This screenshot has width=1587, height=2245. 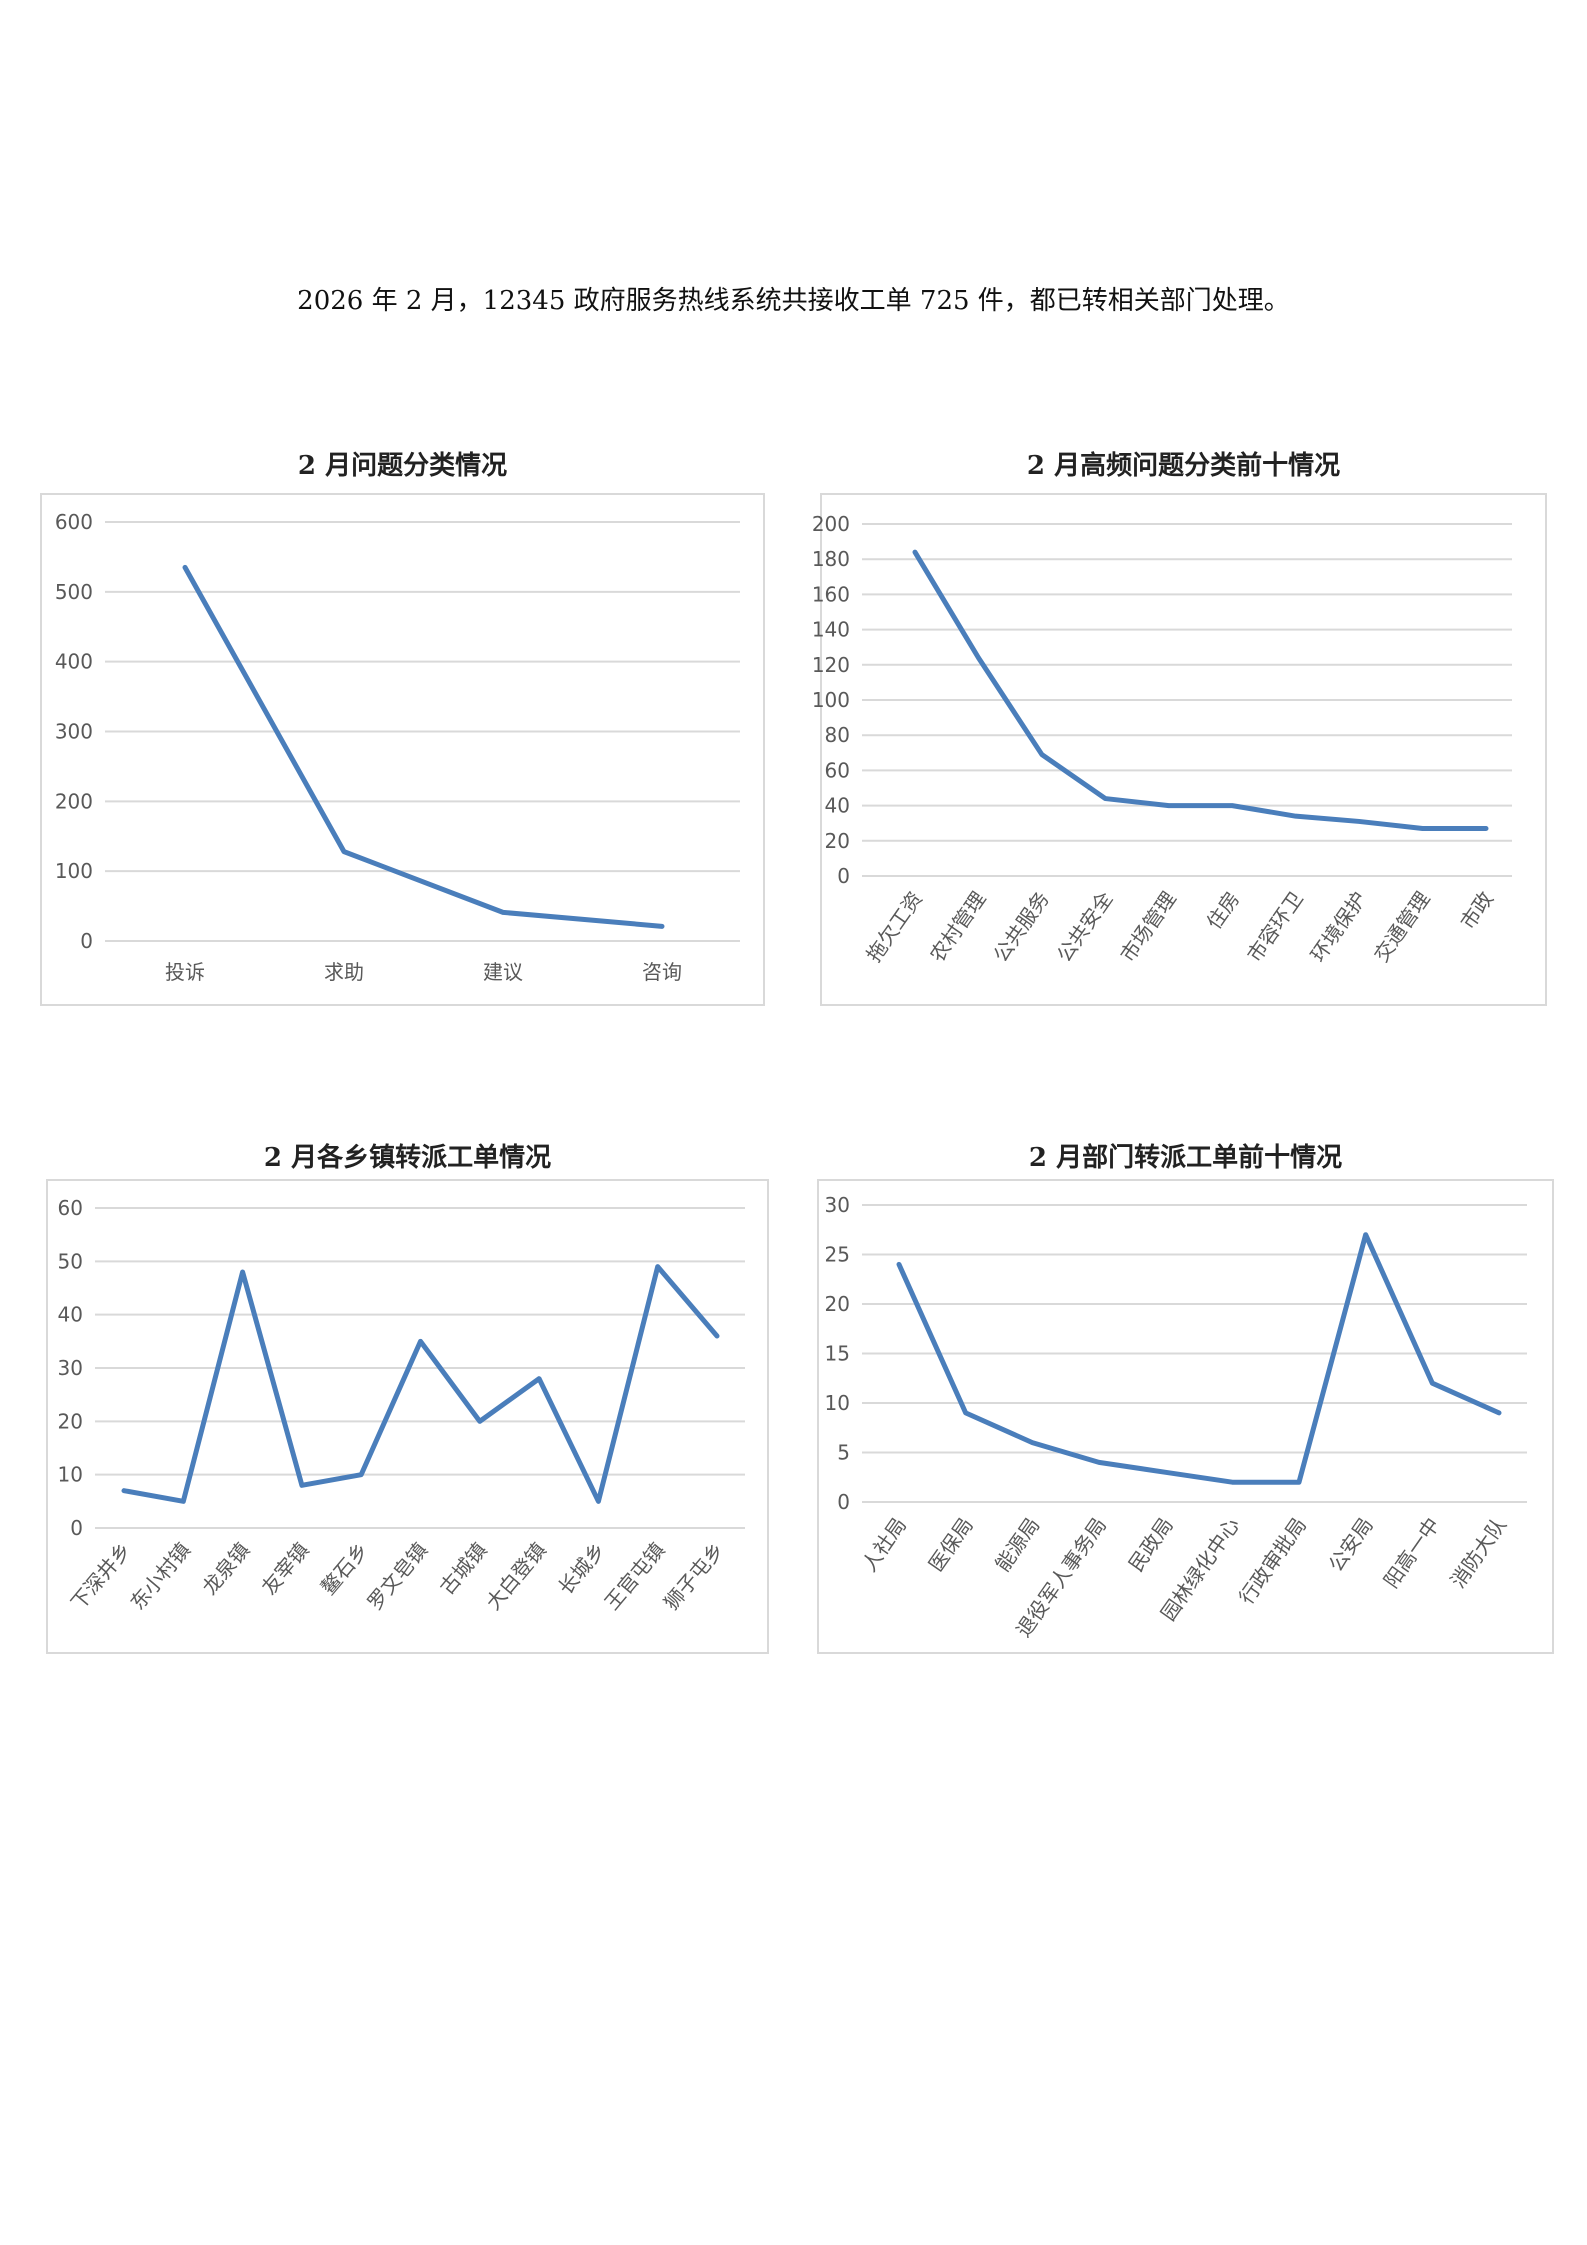 What do you see at coordinates (101, 1576) in the screenshot?
I see `x-category-label: 下深井乡` at bounding box center [101, 1576].